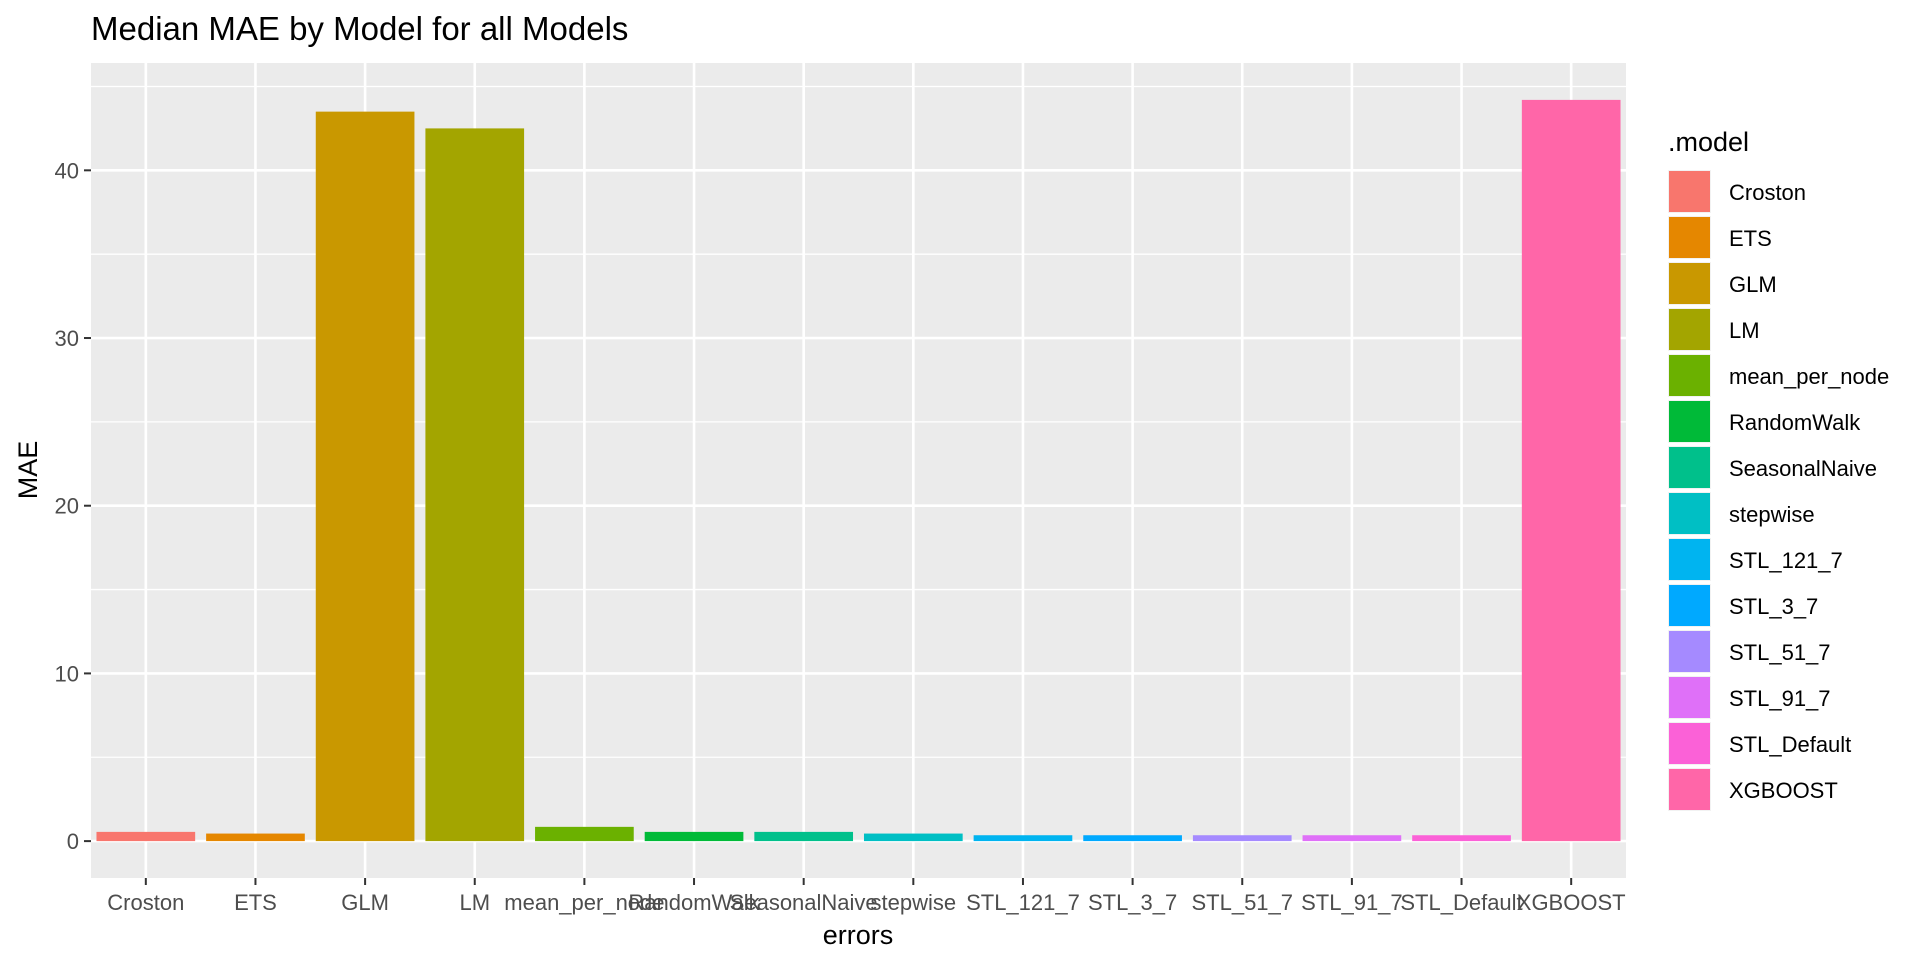 This screenshot has width=1920, height=960. Describe the element at coordinates (1132, 902) in the screenshot. I see `x-tick-label: STL_3_7` at that location.